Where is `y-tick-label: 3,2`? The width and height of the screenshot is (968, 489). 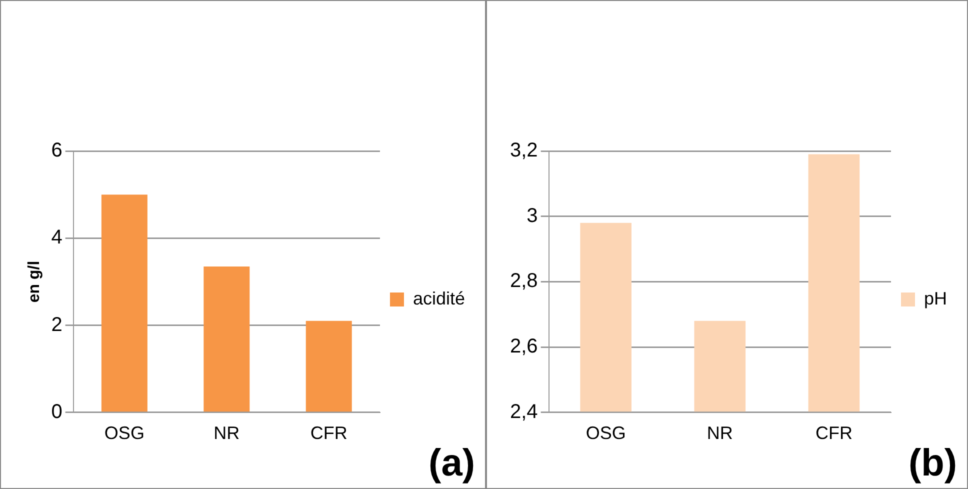 y-tick-label: 3,2 is located at coordinates (524, 151).